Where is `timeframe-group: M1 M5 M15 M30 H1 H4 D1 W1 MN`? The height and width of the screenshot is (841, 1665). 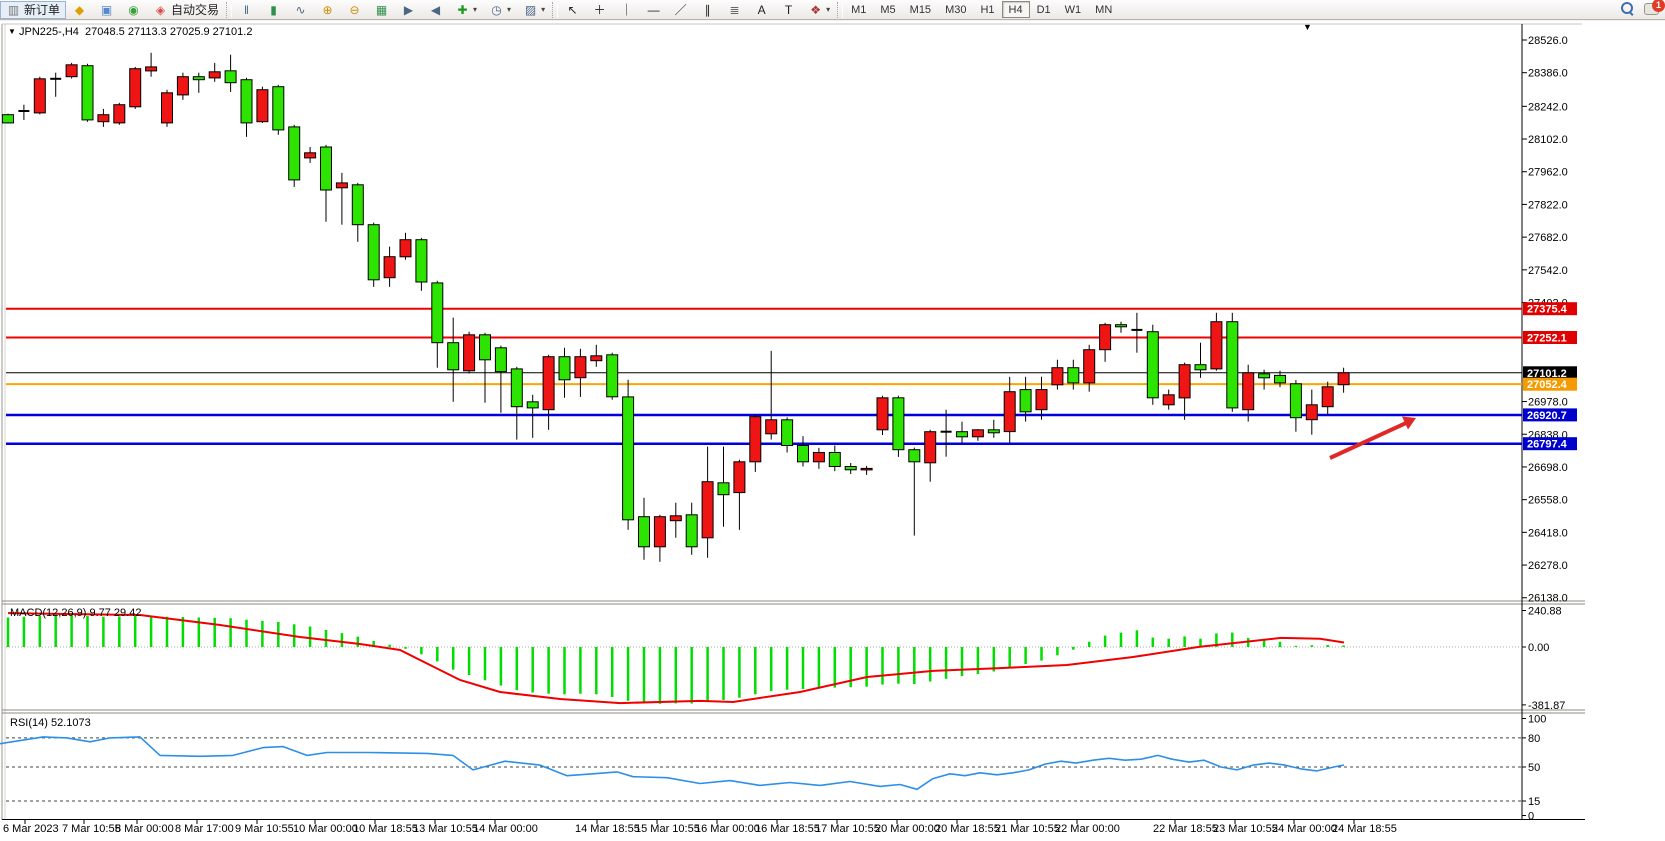 timeframe-group: M1 M5 M15 M30 H1 H4 D1 W1 MN is located at coordinates (981, 9).